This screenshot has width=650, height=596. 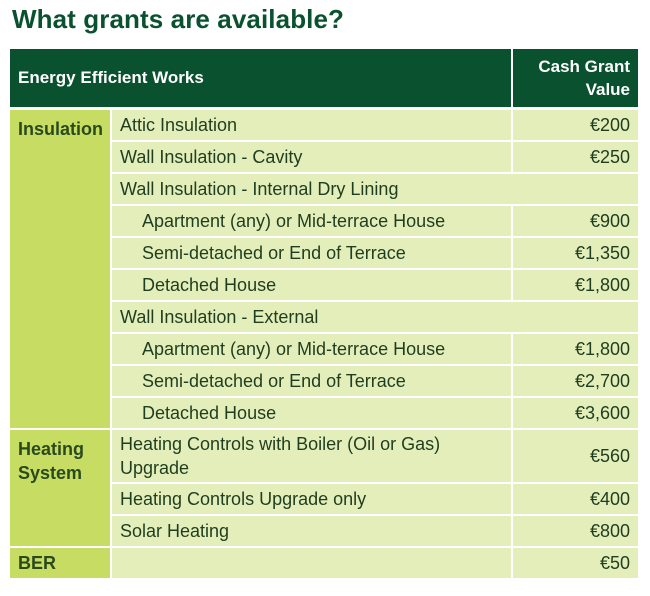 I want to click on table-row: Wall Insulation - Cavity €250, so click(x=324, y=156).